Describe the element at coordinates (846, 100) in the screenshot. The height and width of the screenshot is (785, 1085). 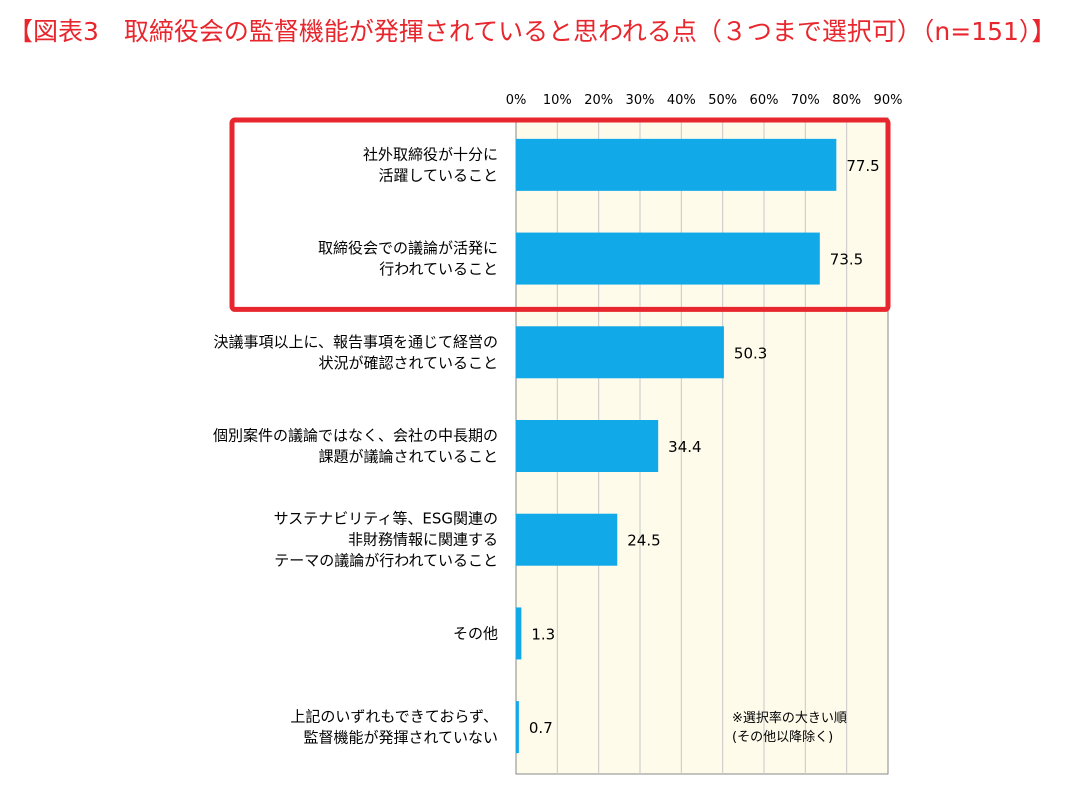
I see `x-tick-label: 80%` at that location.